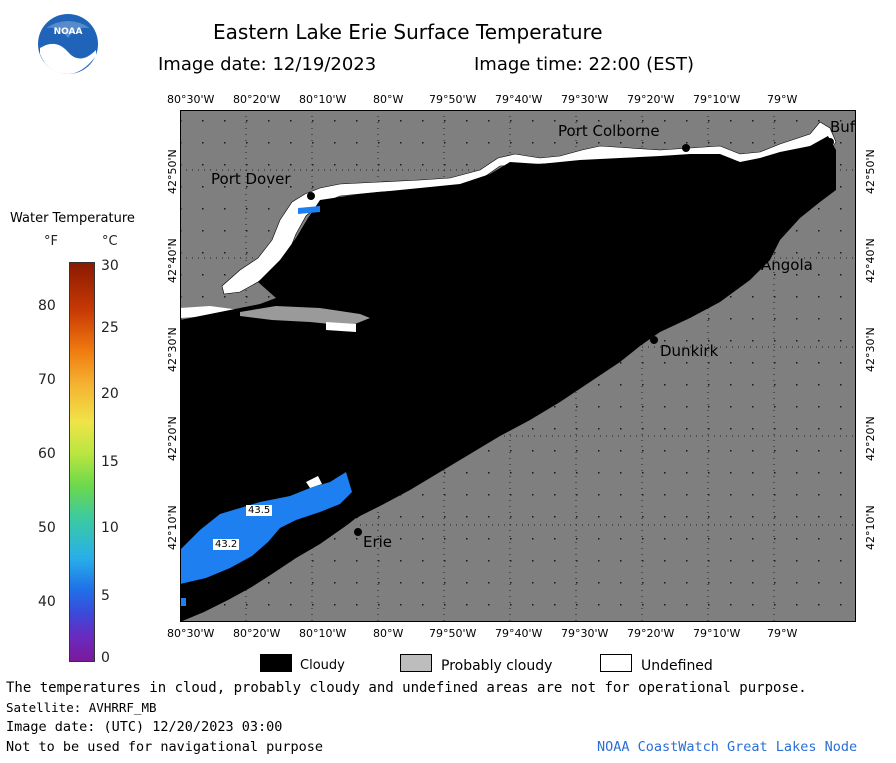  Describe the element at coordinates (266, 528) in the screenshot. I see `water-temp-area` at that location.